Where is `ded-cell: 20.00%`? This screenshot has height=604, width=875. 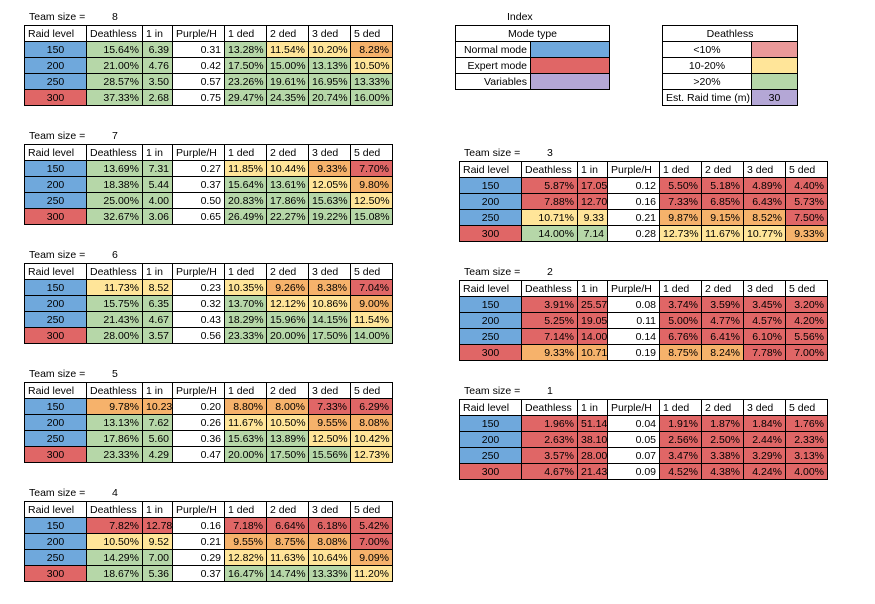
ded-cell: 20.00% is located at coordinates (287, 335).